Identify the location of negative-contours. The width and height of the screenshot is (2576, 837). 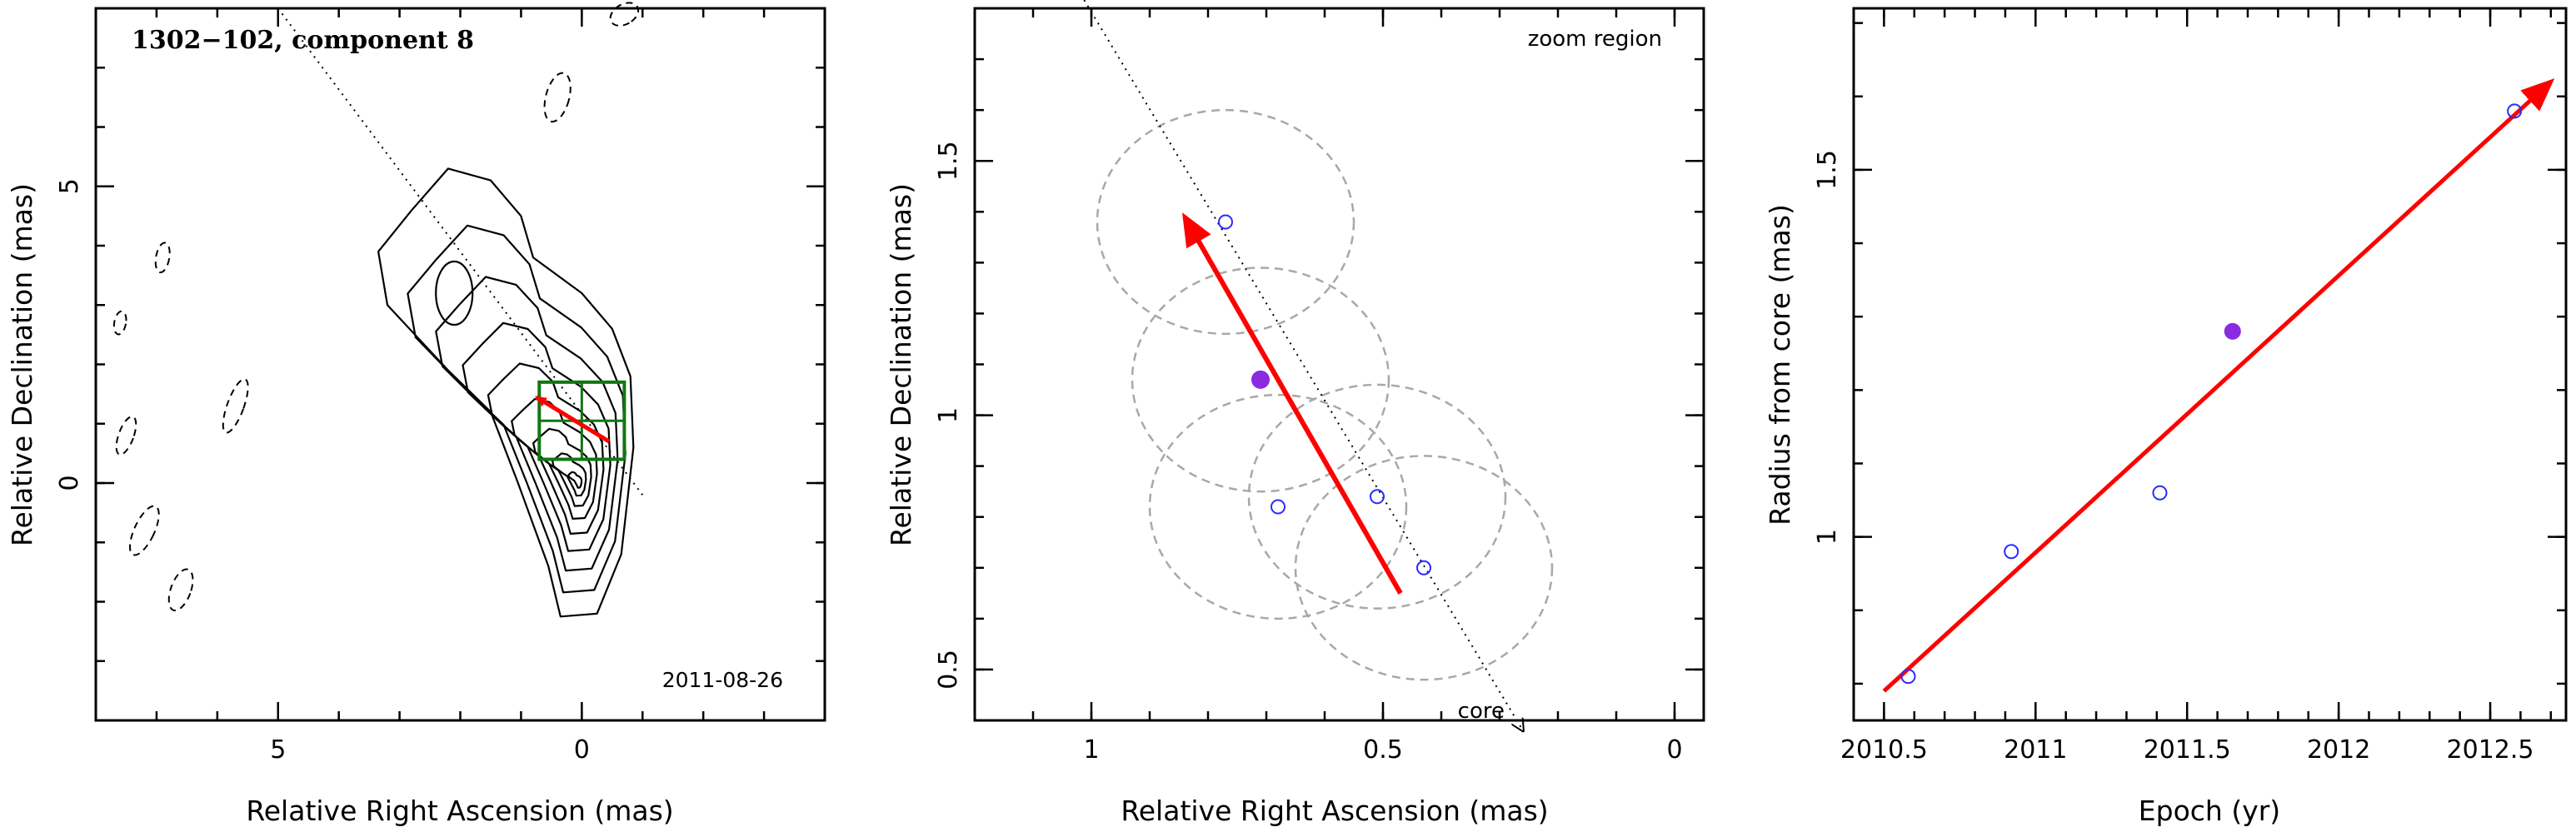
(376, 307).